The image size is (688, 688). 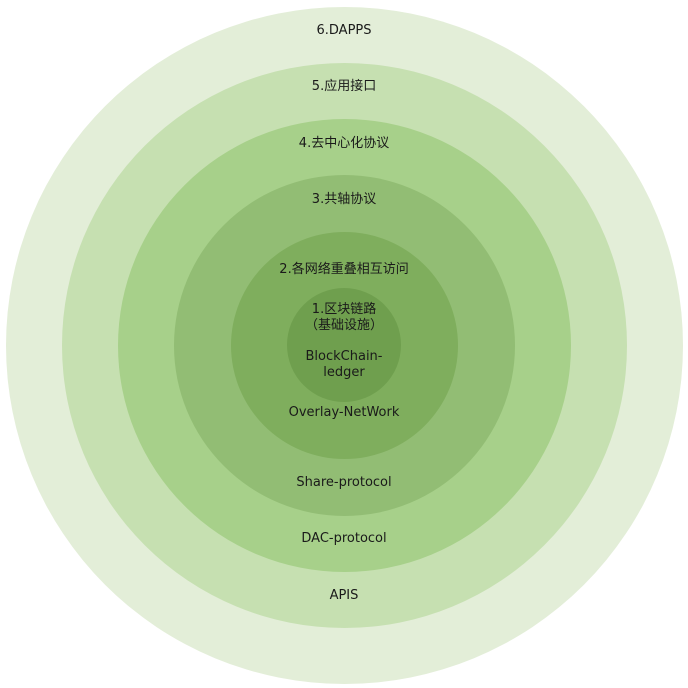 I want to click on layer-1-subtitle-line2: ledger, so click(x=344, y=372).